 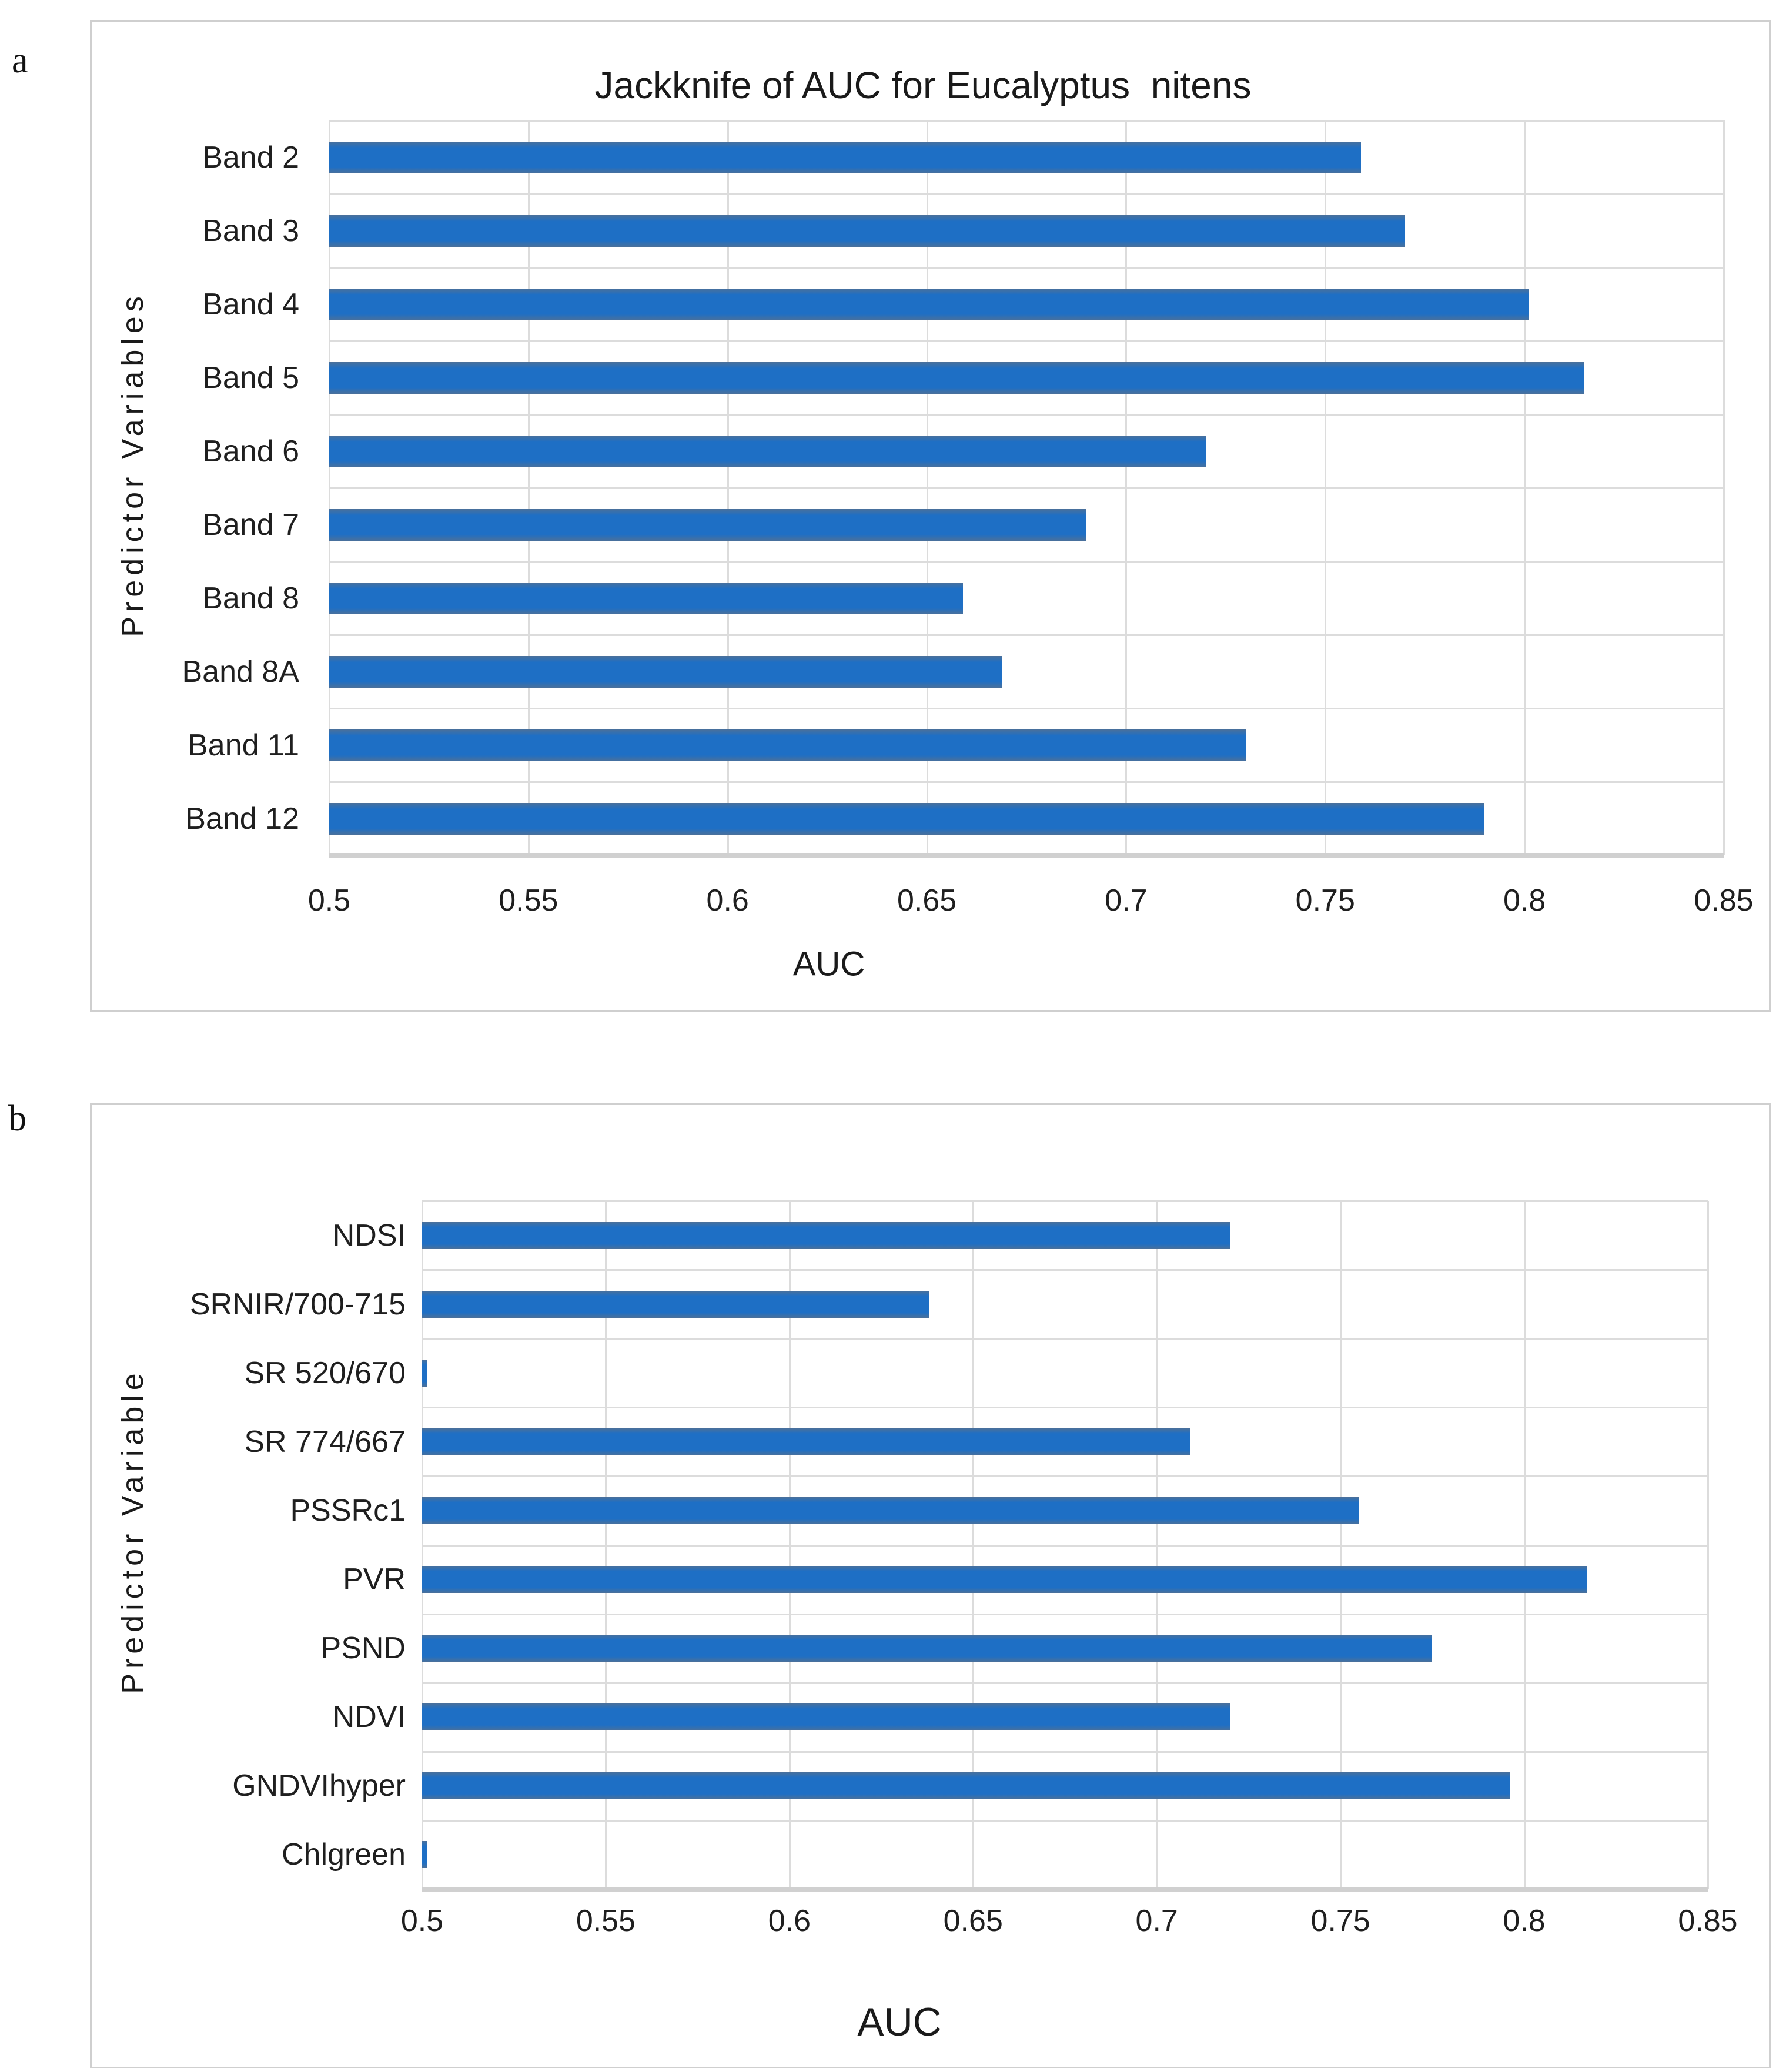 I want to click on category-label: Chlgreen, so click(x=343, y=1854).